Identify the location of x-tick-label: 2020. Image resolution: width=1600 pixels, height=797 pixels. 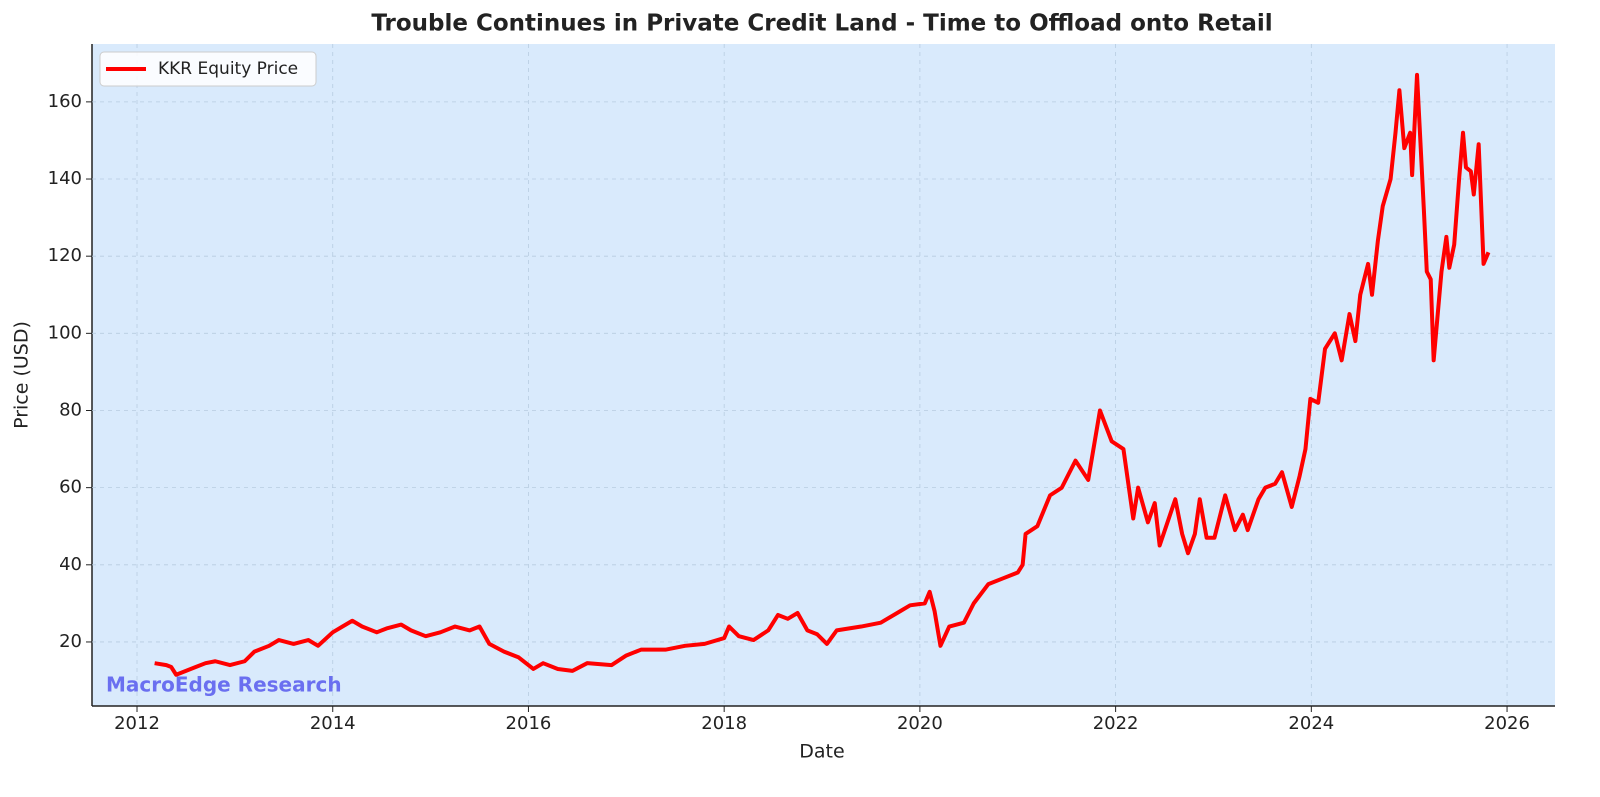
(920, 723).